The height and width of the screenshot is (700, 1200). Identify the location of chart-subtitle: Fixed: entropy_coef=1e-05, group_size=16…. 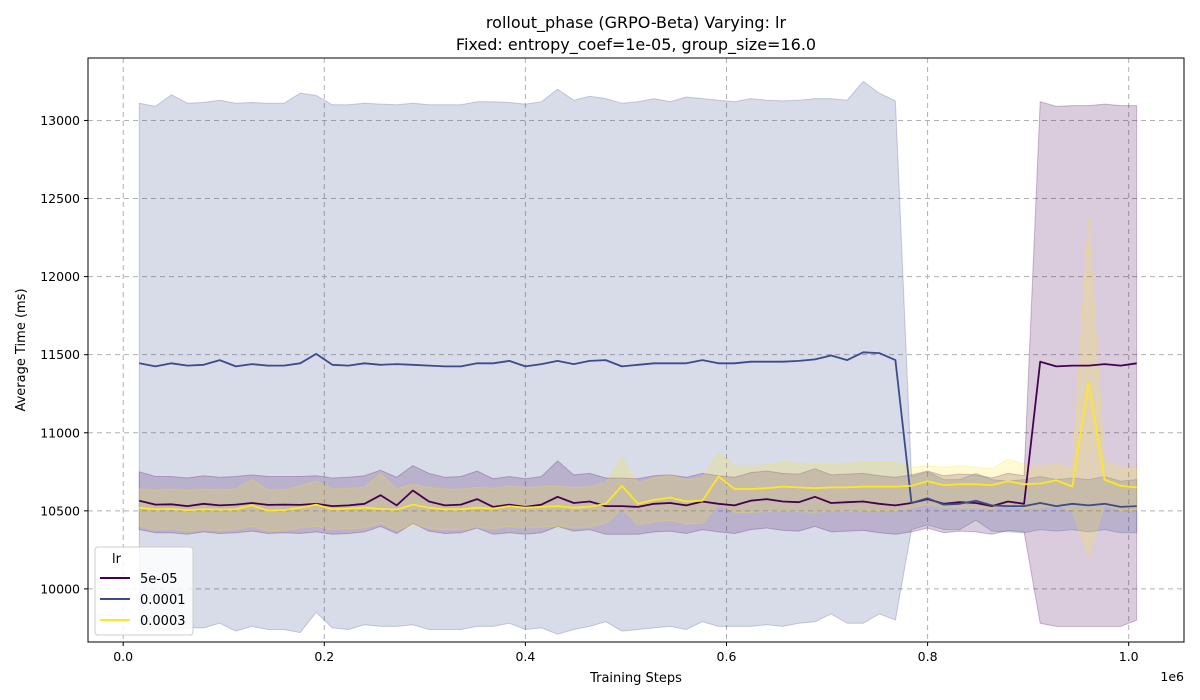
(636, 45).